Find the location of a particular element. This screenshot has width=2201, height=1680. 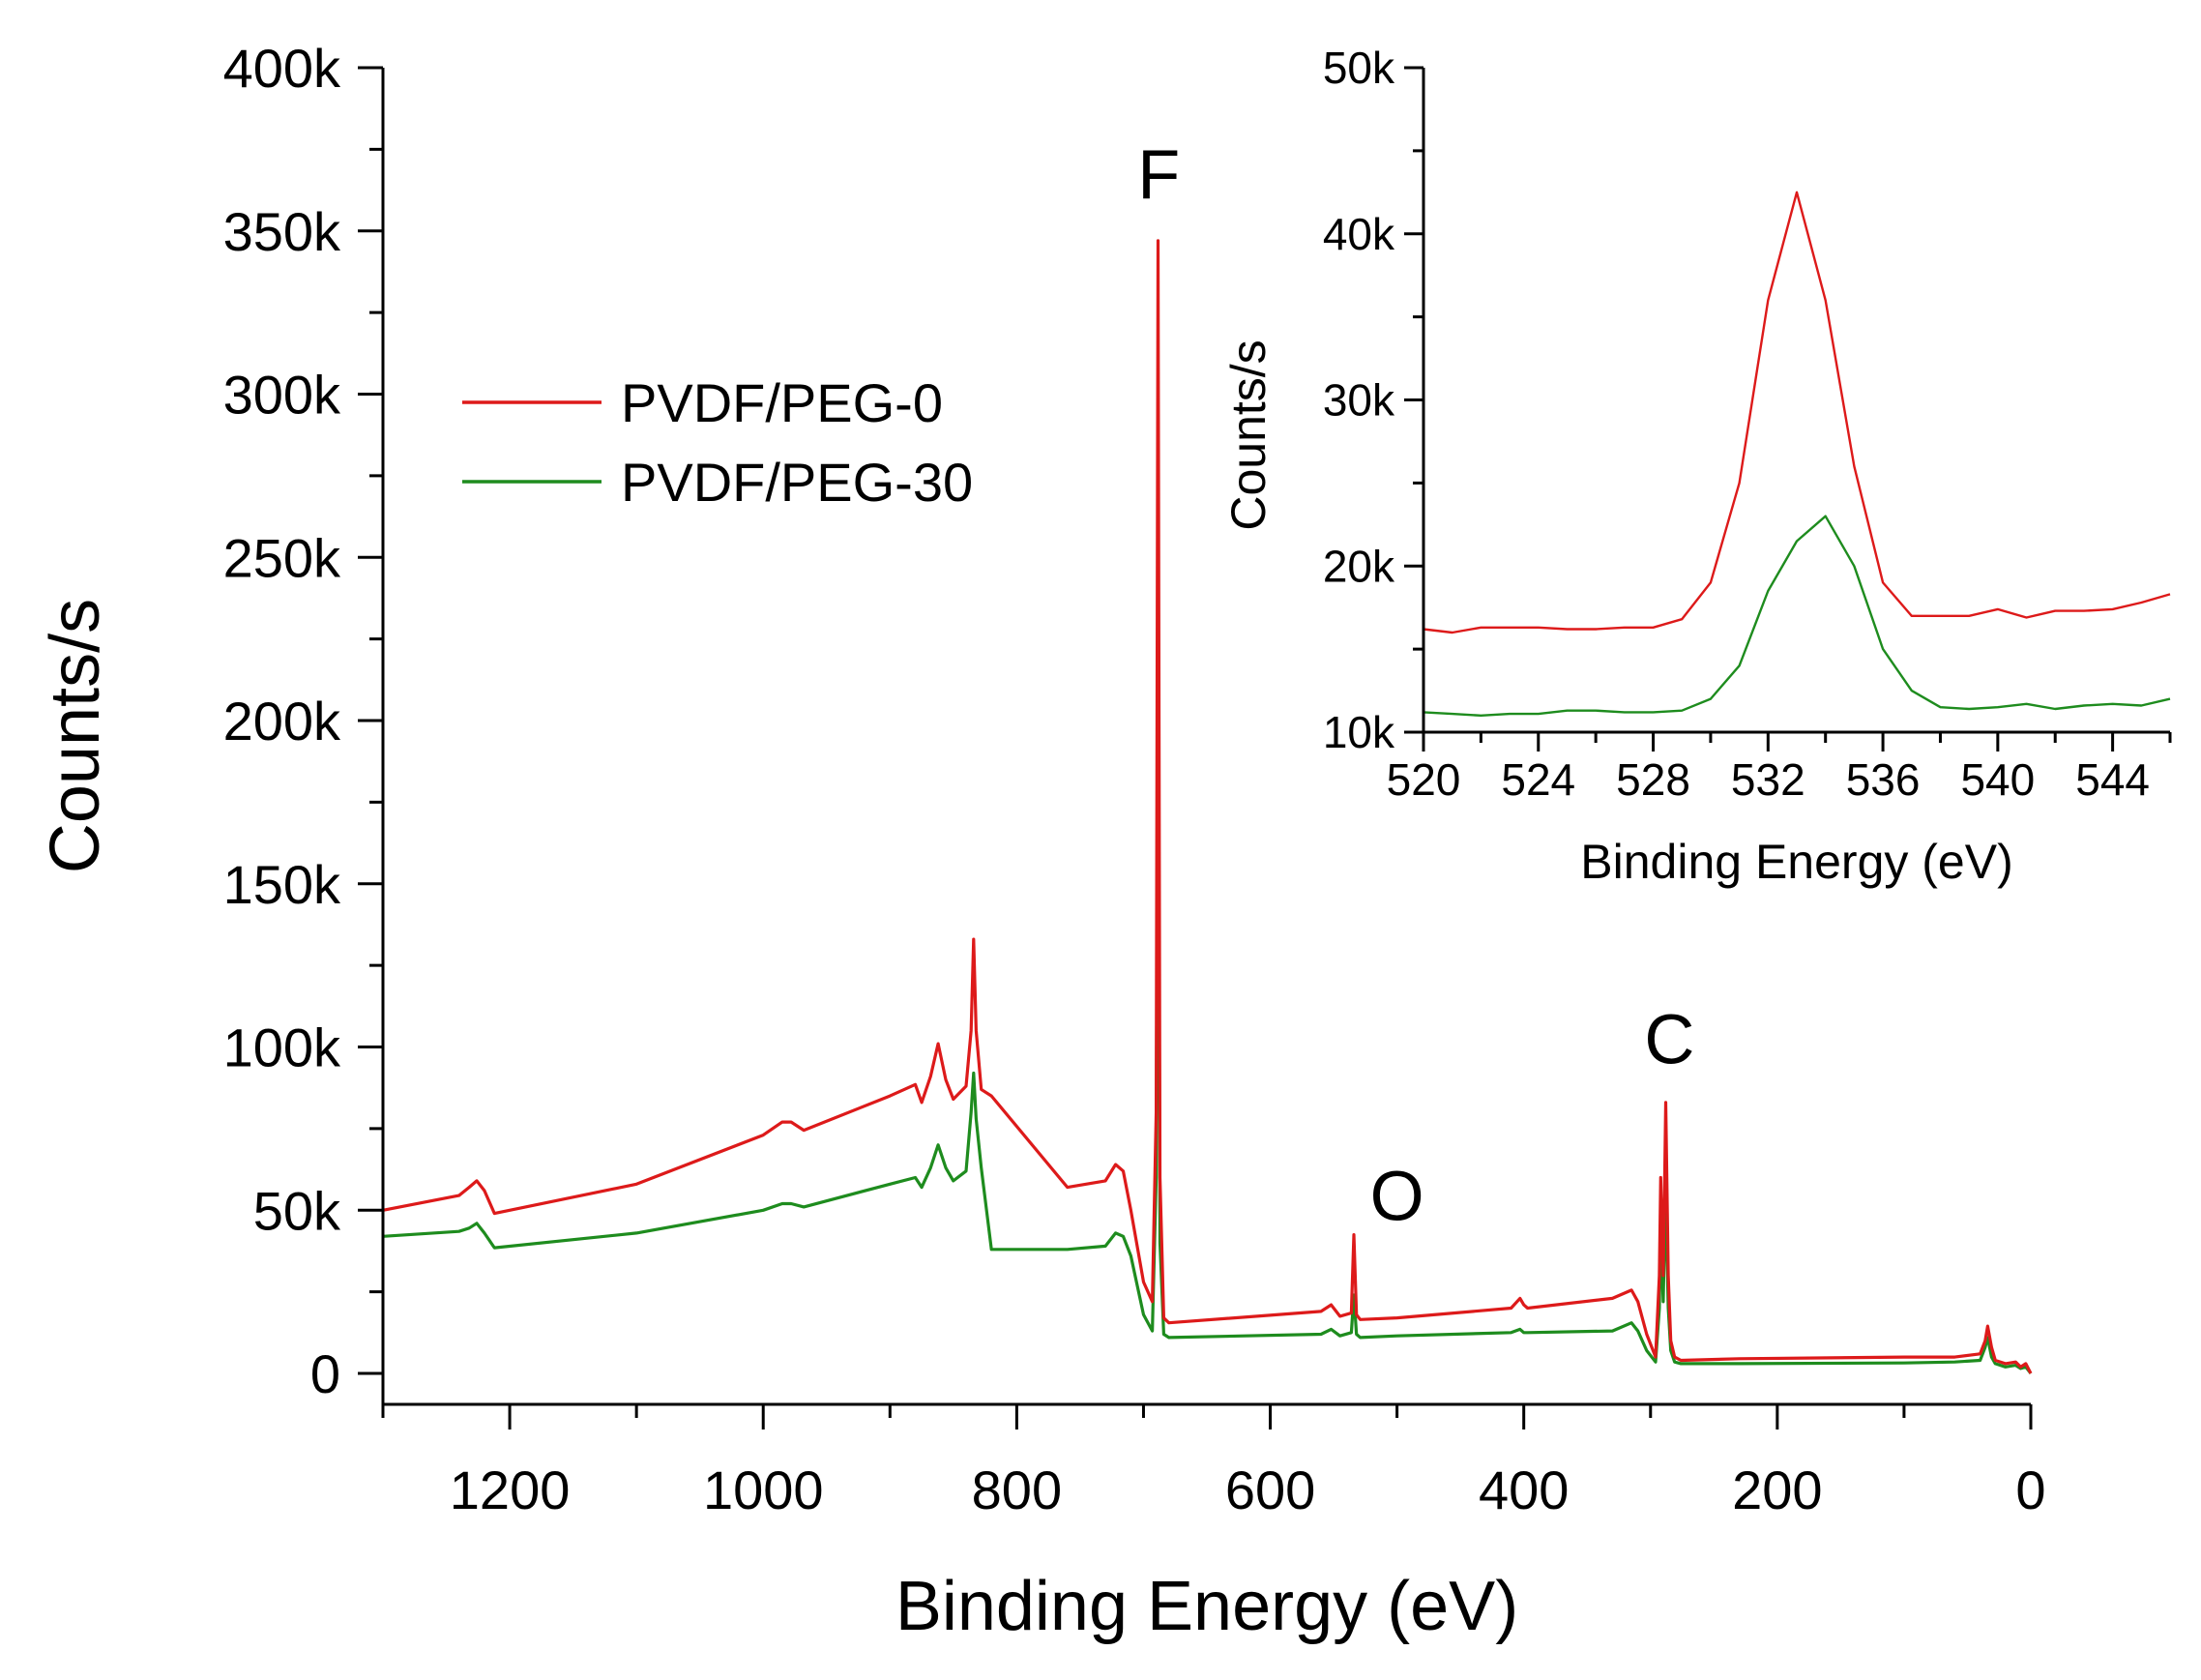

peak-label-o: O is located at coordinates (1397, 1197).